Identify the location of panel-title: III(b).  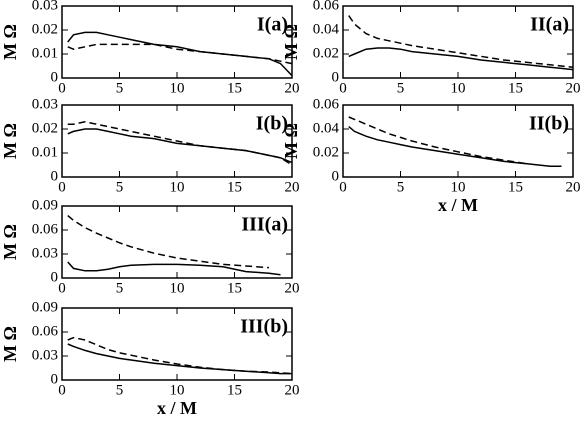
(264, 327).